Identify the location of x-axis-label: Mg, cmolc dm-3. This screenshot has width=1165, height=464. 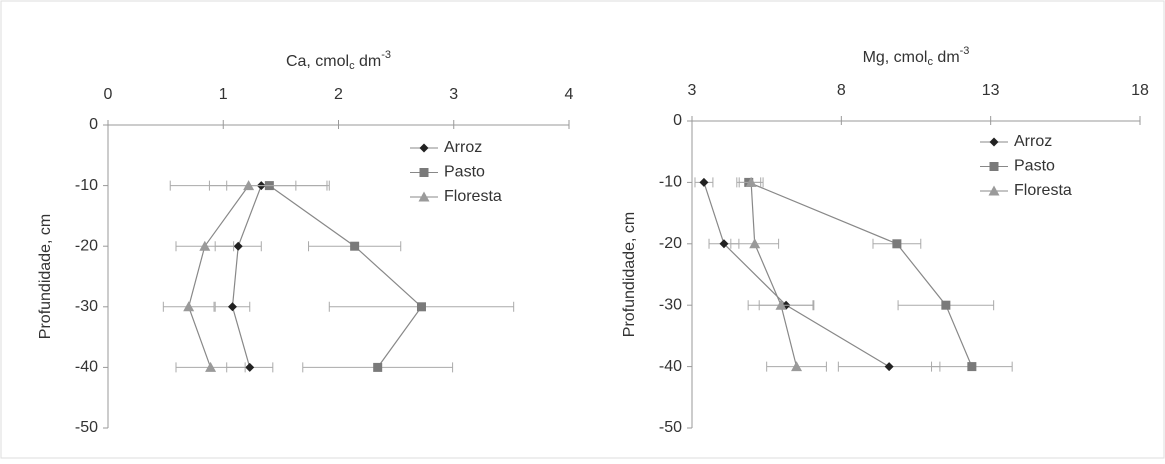
(916, 56).